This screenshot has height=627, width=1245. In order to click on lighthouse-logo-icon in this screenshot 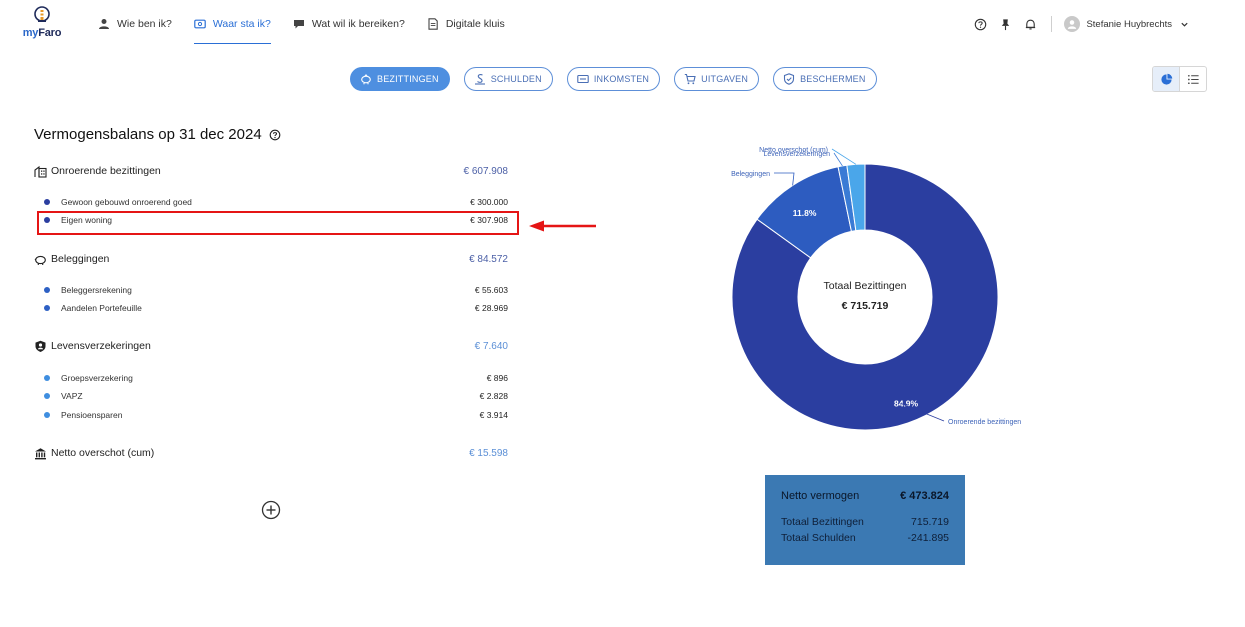, I will do `click(42, 14)`.